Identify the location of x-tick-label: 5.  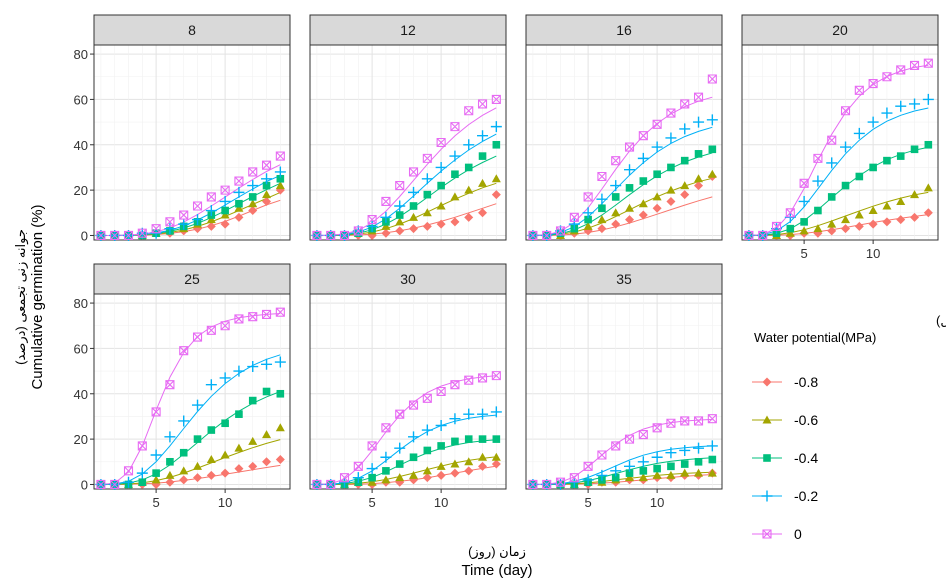
(803, 253).